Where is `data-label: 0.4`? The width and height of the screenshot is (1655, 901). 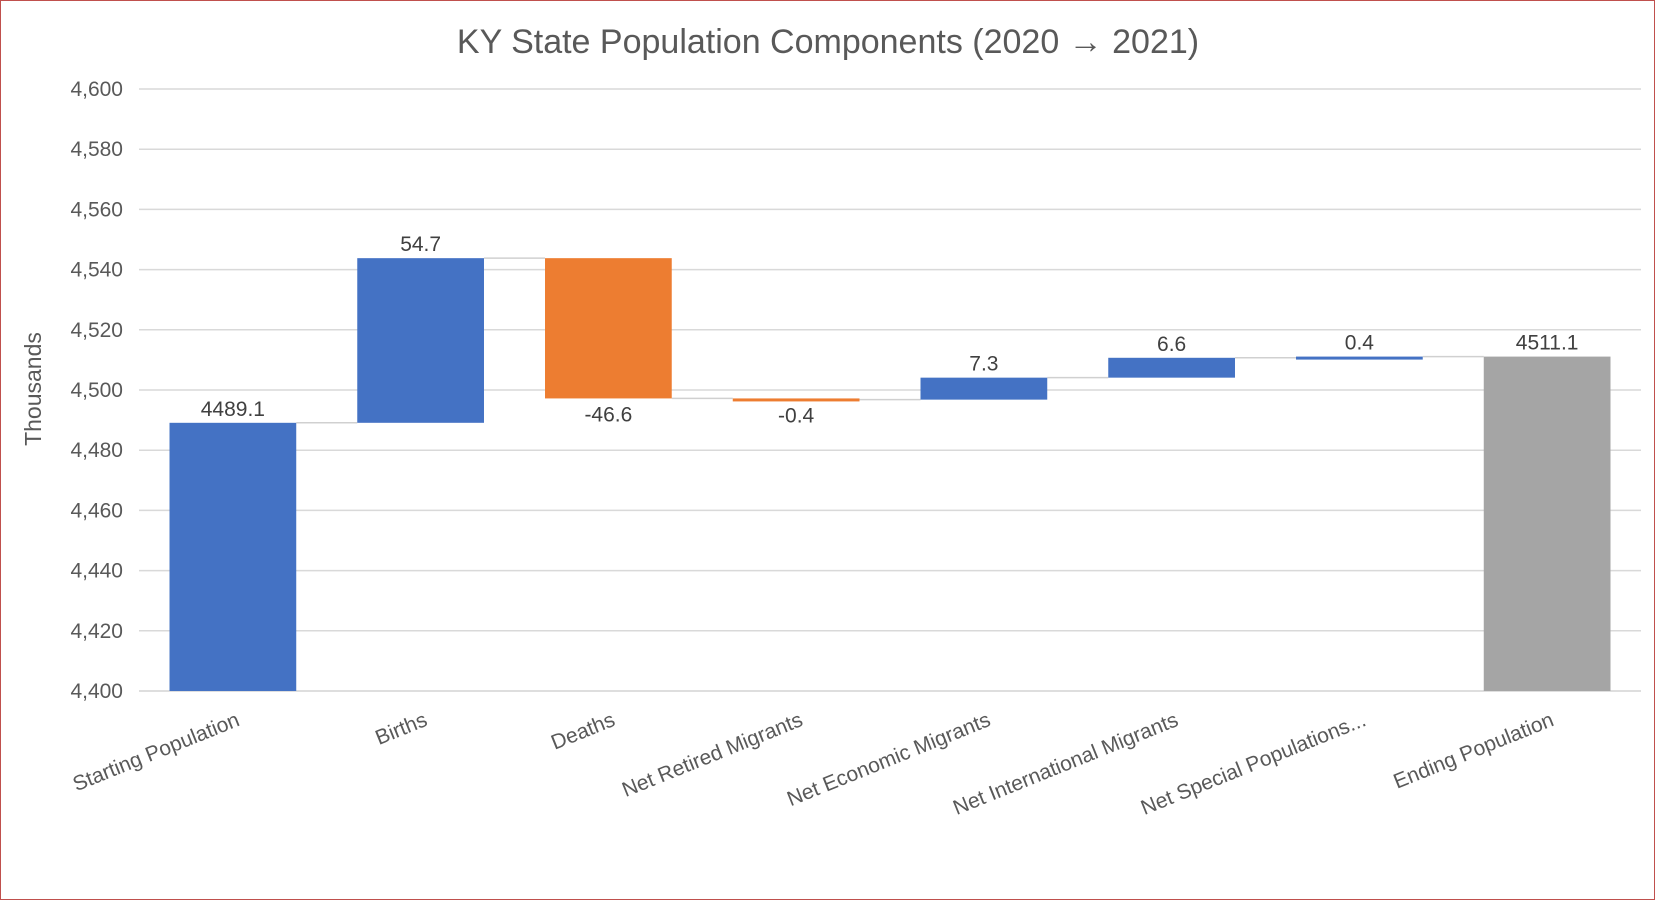 data-label: 0.4 is located at coordinates (1360, 343).